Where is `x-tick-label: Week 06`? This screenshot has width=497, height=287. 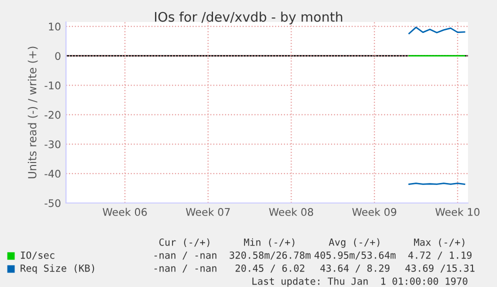
x-tick-label: Week 06 is located at coordinates (124, 212).